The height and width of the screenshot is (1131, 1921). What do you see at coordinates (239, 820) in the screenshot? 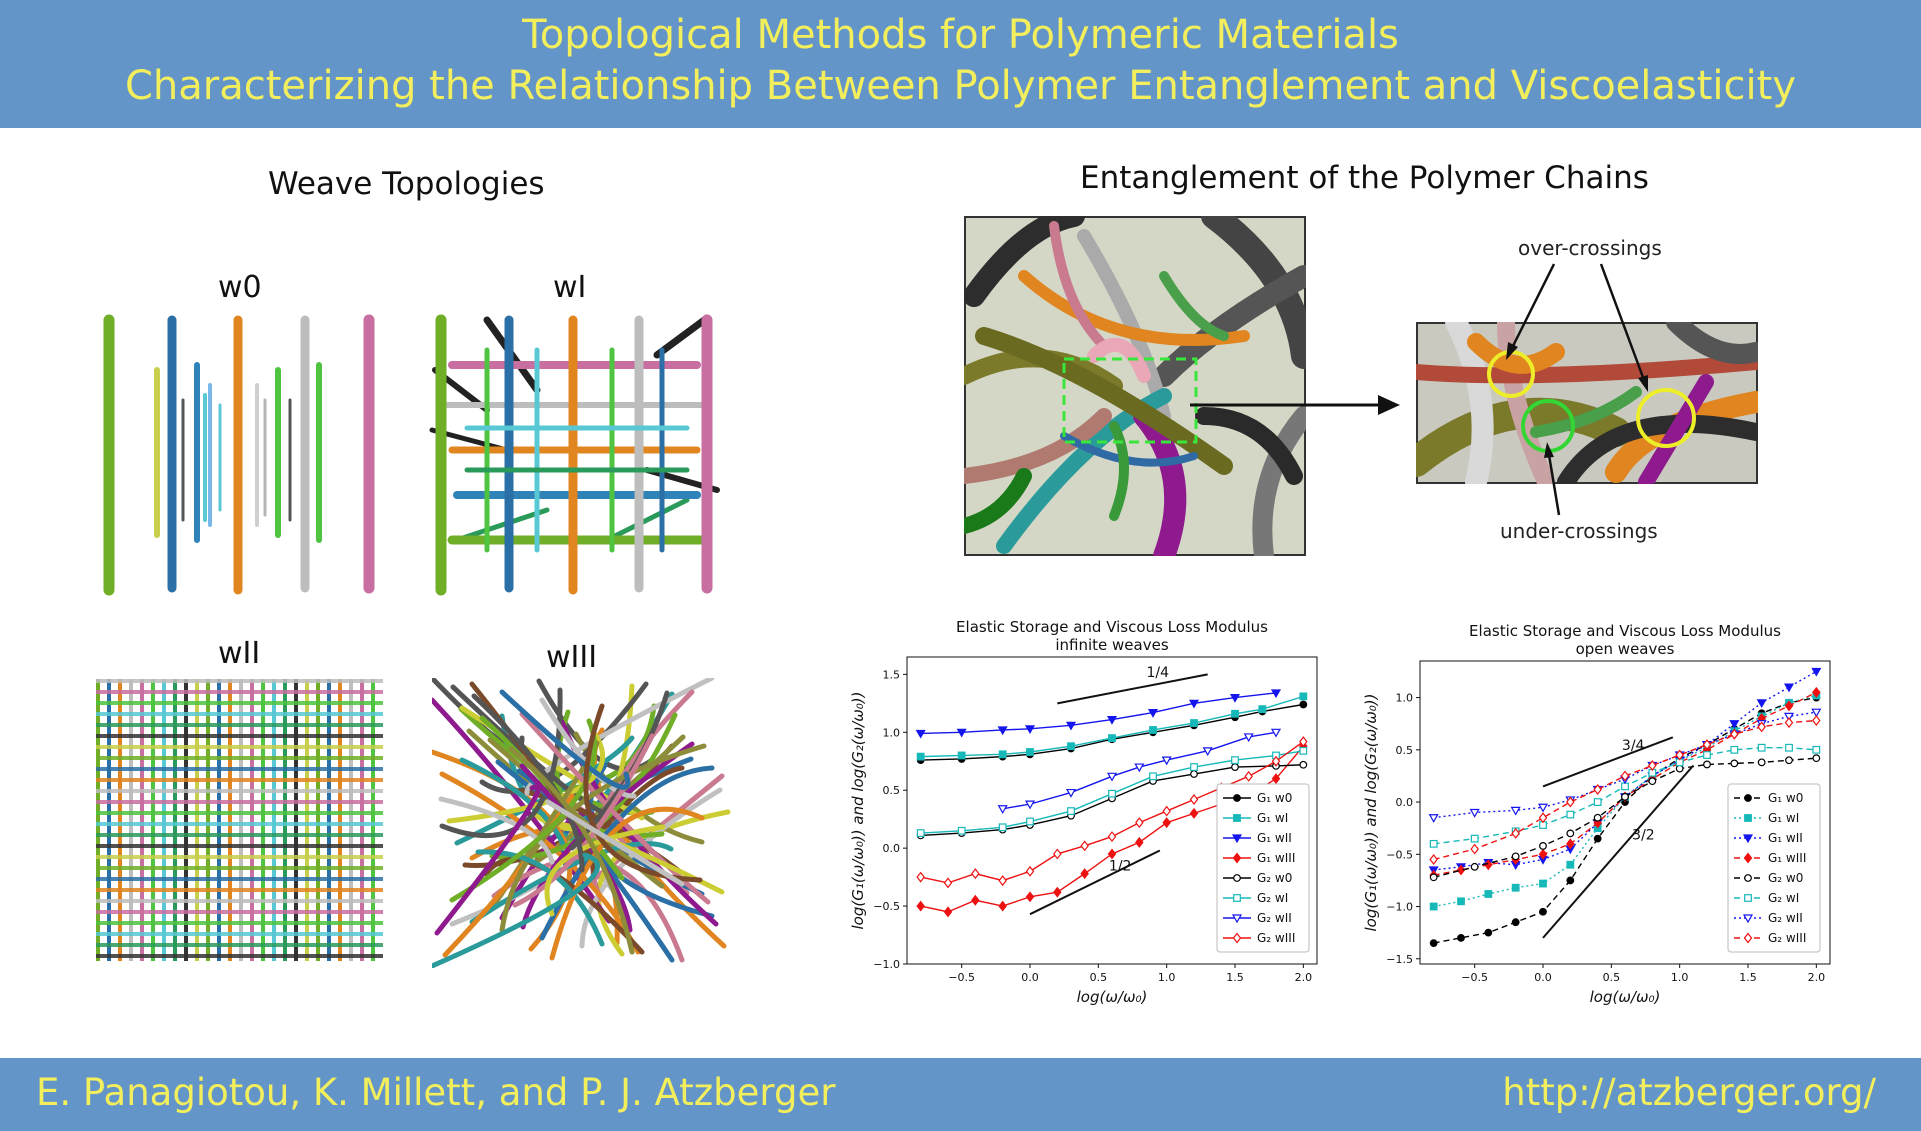
I see `weave-wII-render` at bounding box center [239, 820].